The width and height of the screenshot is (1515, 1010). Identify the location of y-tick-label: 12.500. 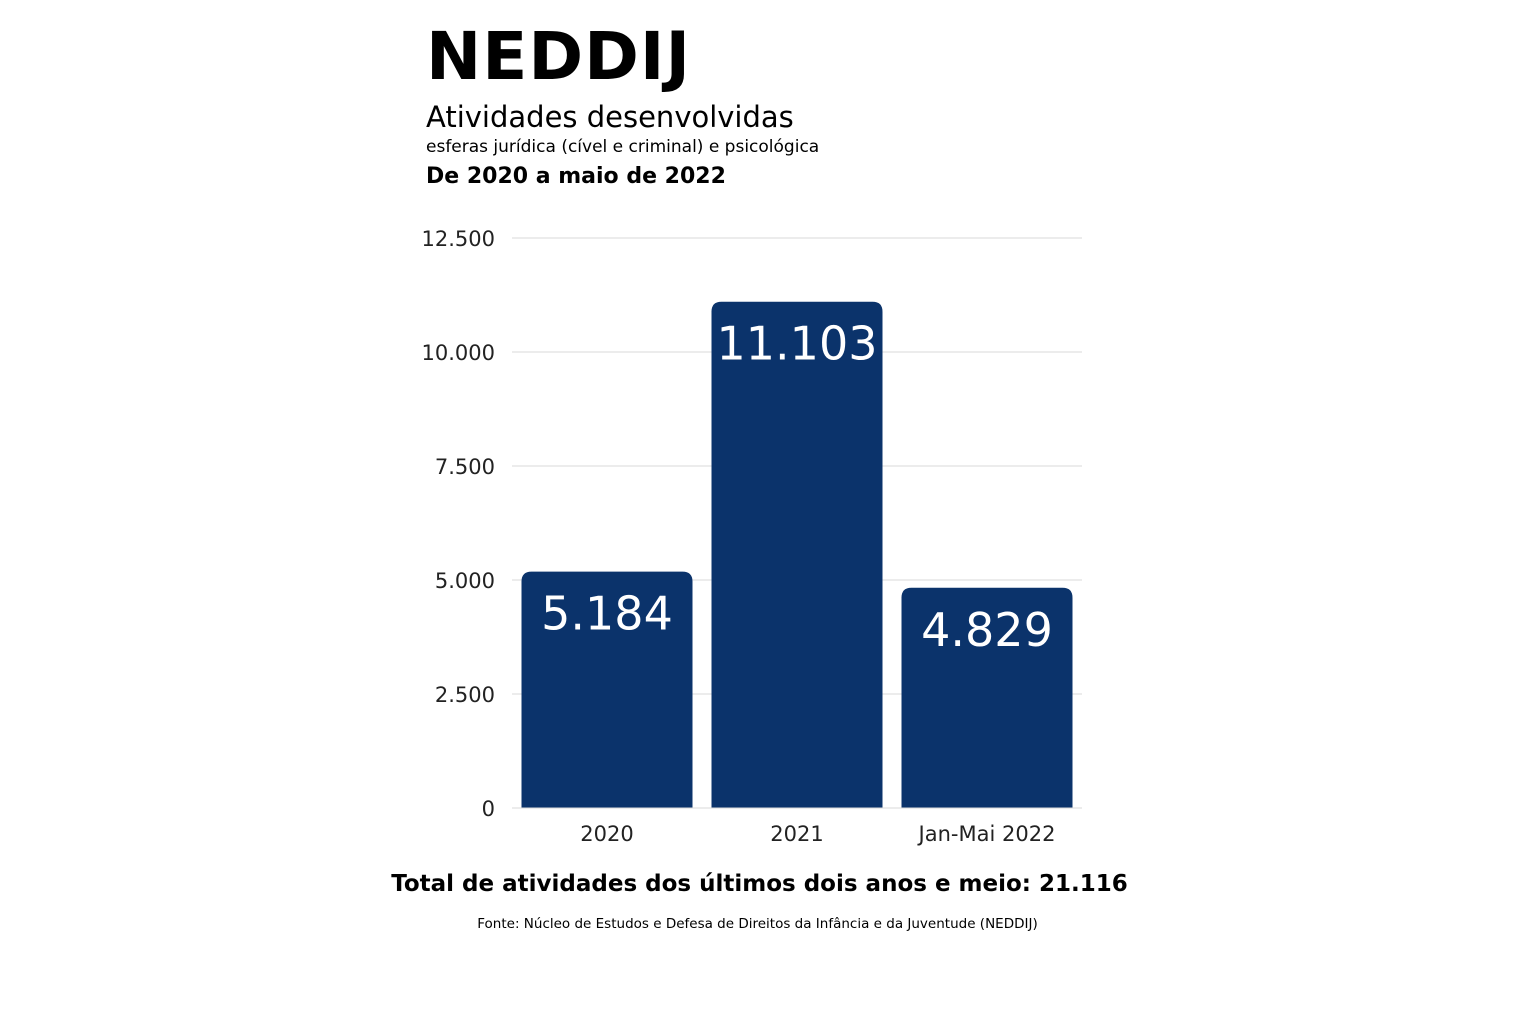
(458, 239).